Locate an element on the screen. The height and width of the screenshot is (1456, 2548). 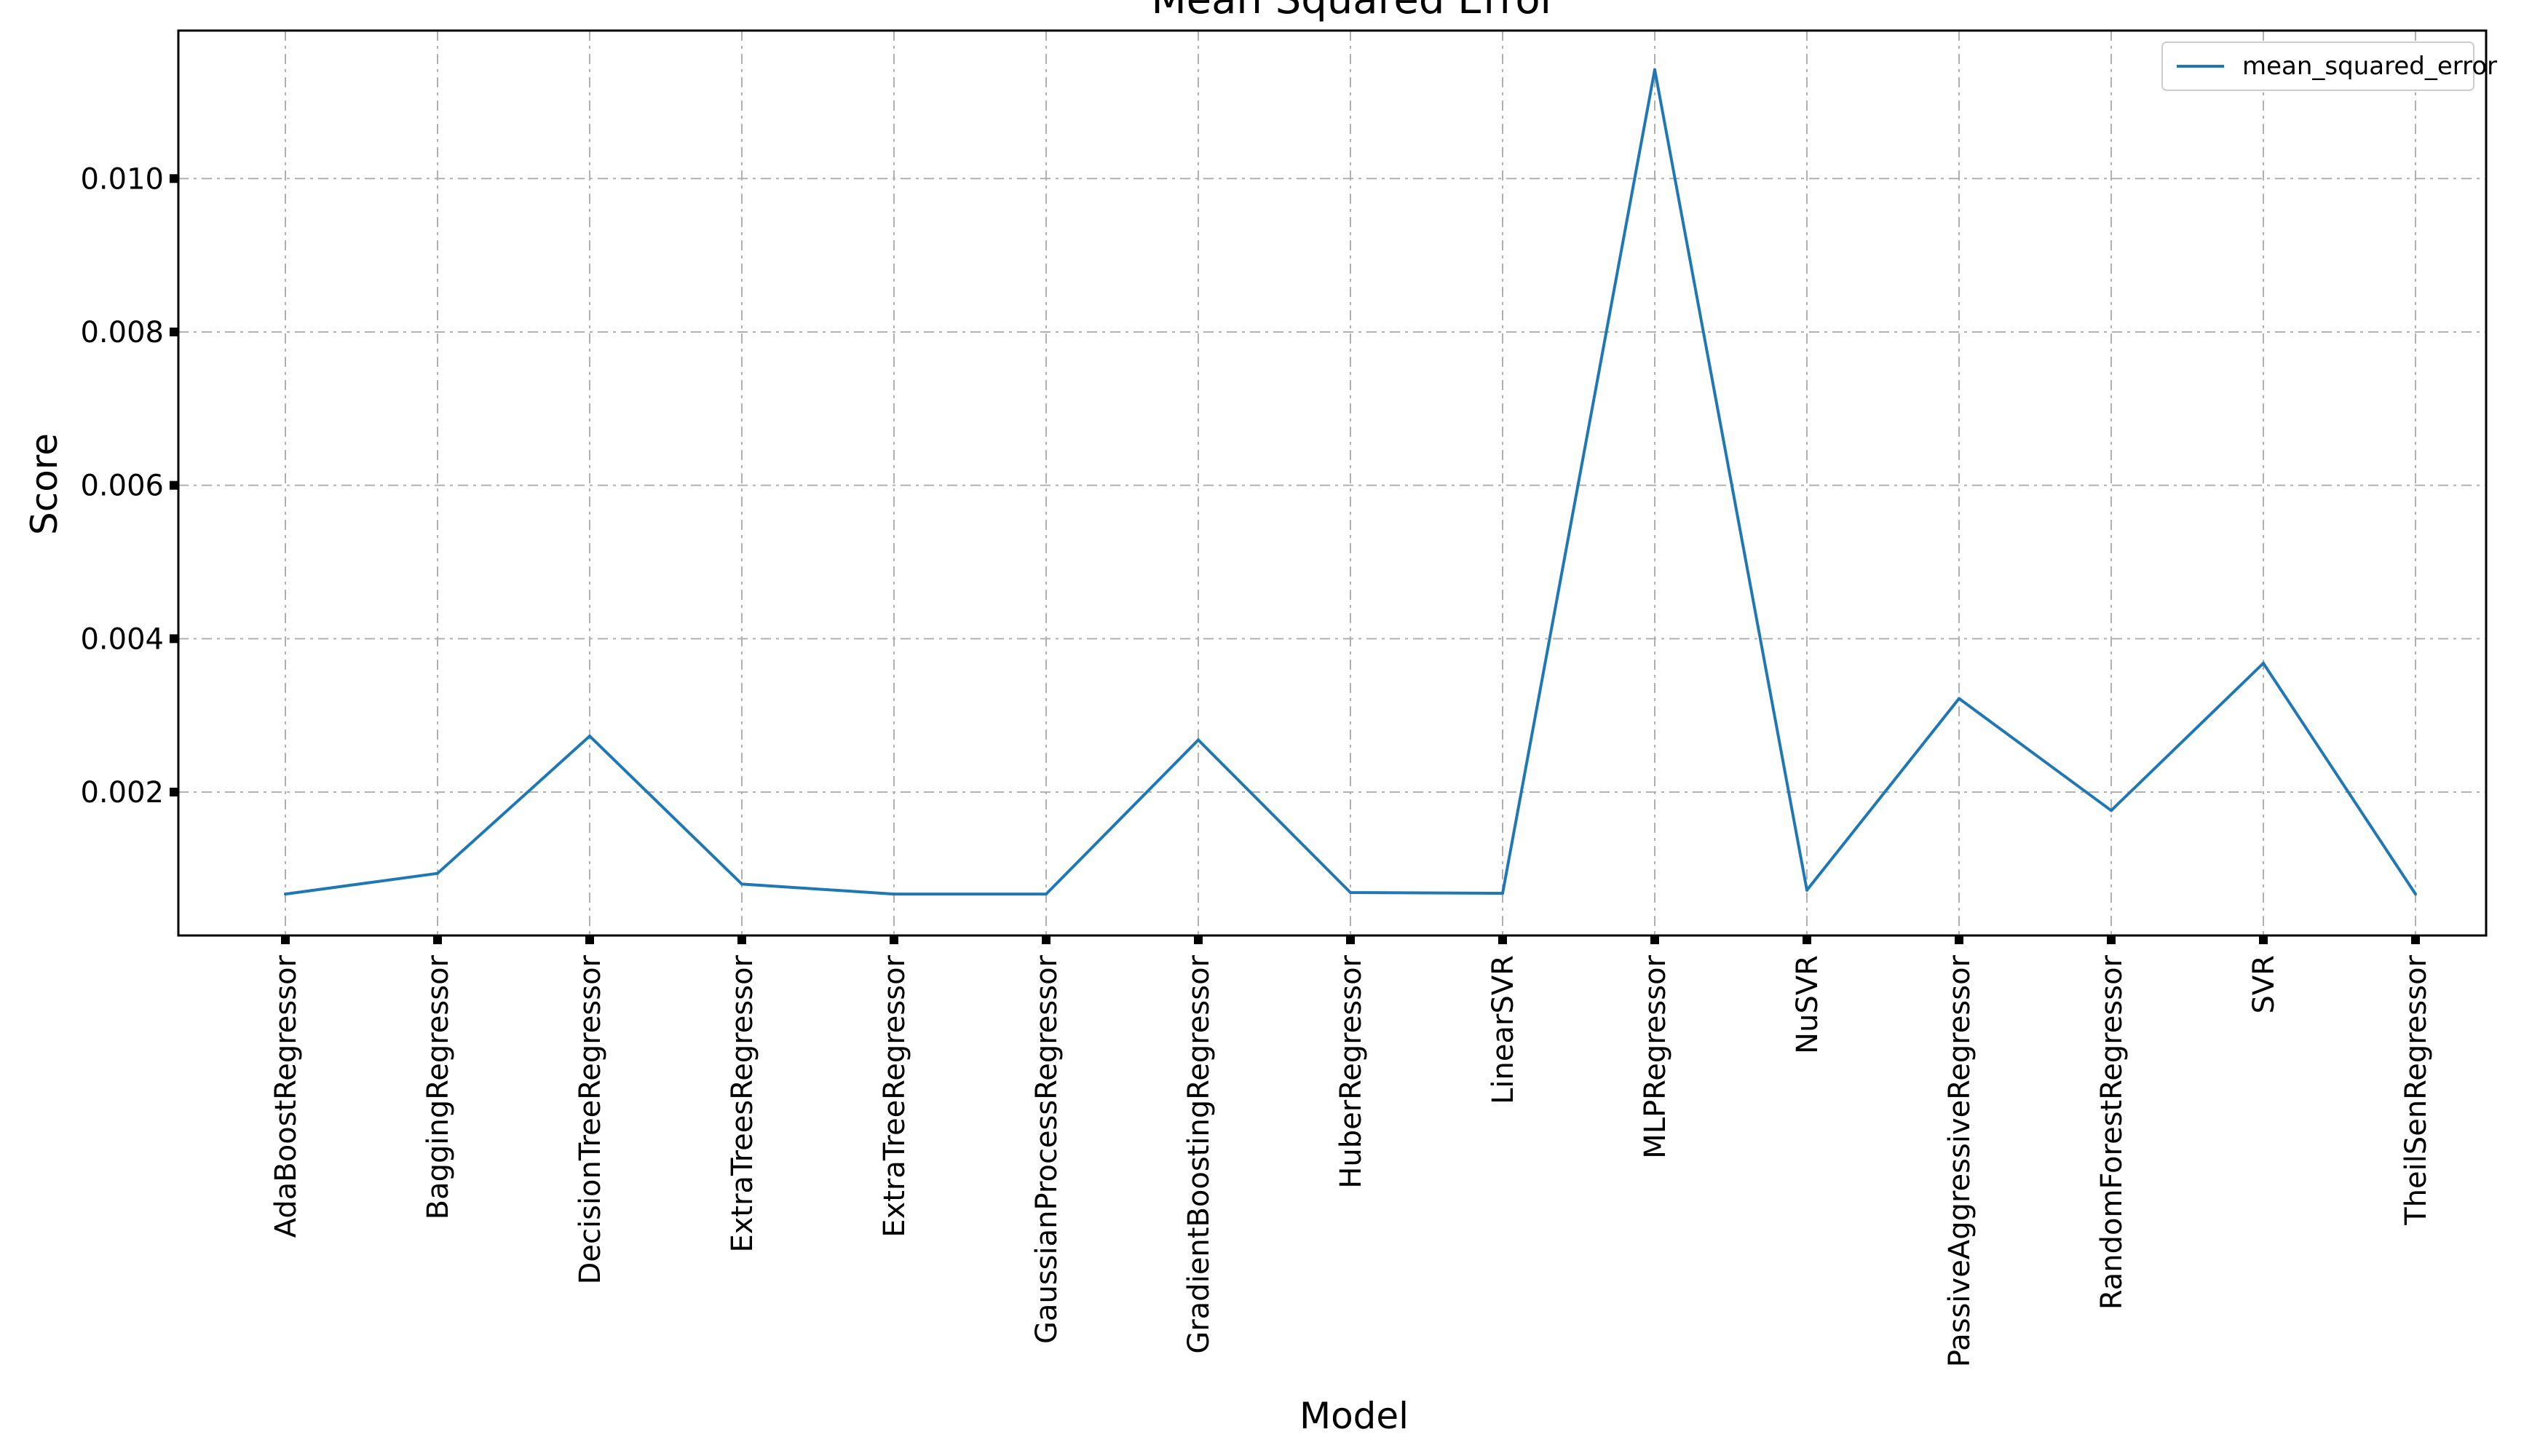
legend: mean_squared_error is located at coordinates (2329, 66).